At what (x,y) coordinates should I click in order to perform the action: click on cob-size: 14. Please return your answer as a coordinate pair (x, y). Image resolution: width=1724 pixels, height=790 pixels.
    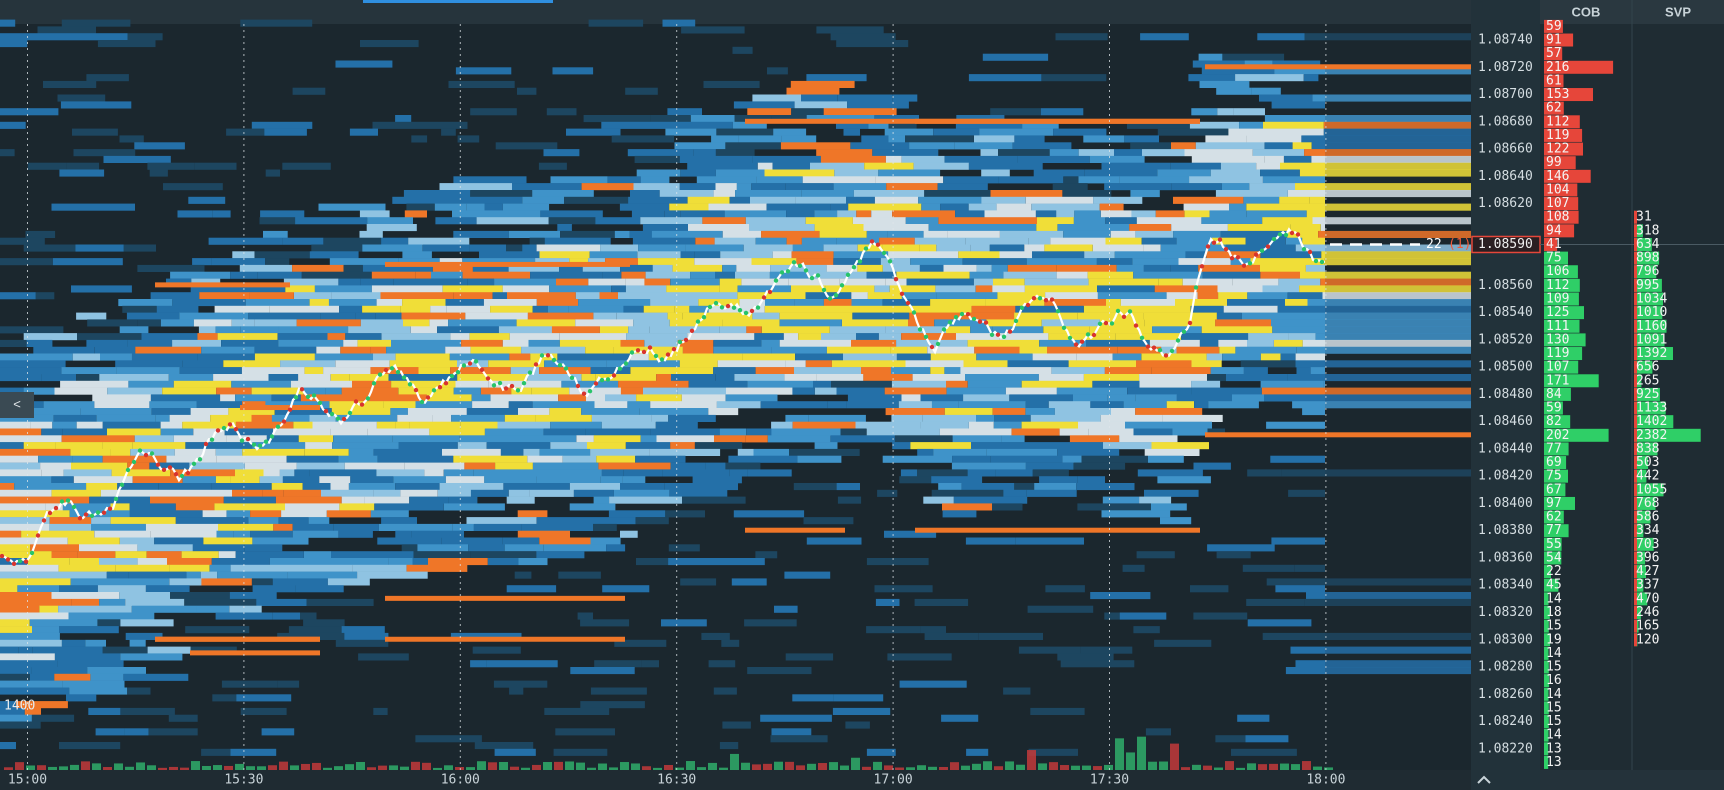
    Looking at the image, I should click on (1554, 653).